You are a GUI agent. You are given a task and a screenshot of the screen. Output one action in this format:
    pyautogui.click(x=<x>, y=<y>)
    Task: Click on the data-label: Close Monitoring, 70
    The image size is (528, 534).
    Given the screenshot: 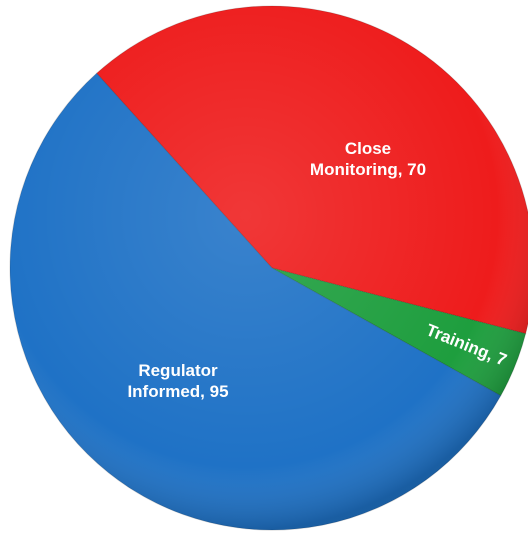 What is the action you would take?
    pyautogui.click(x=368, y=159)
    